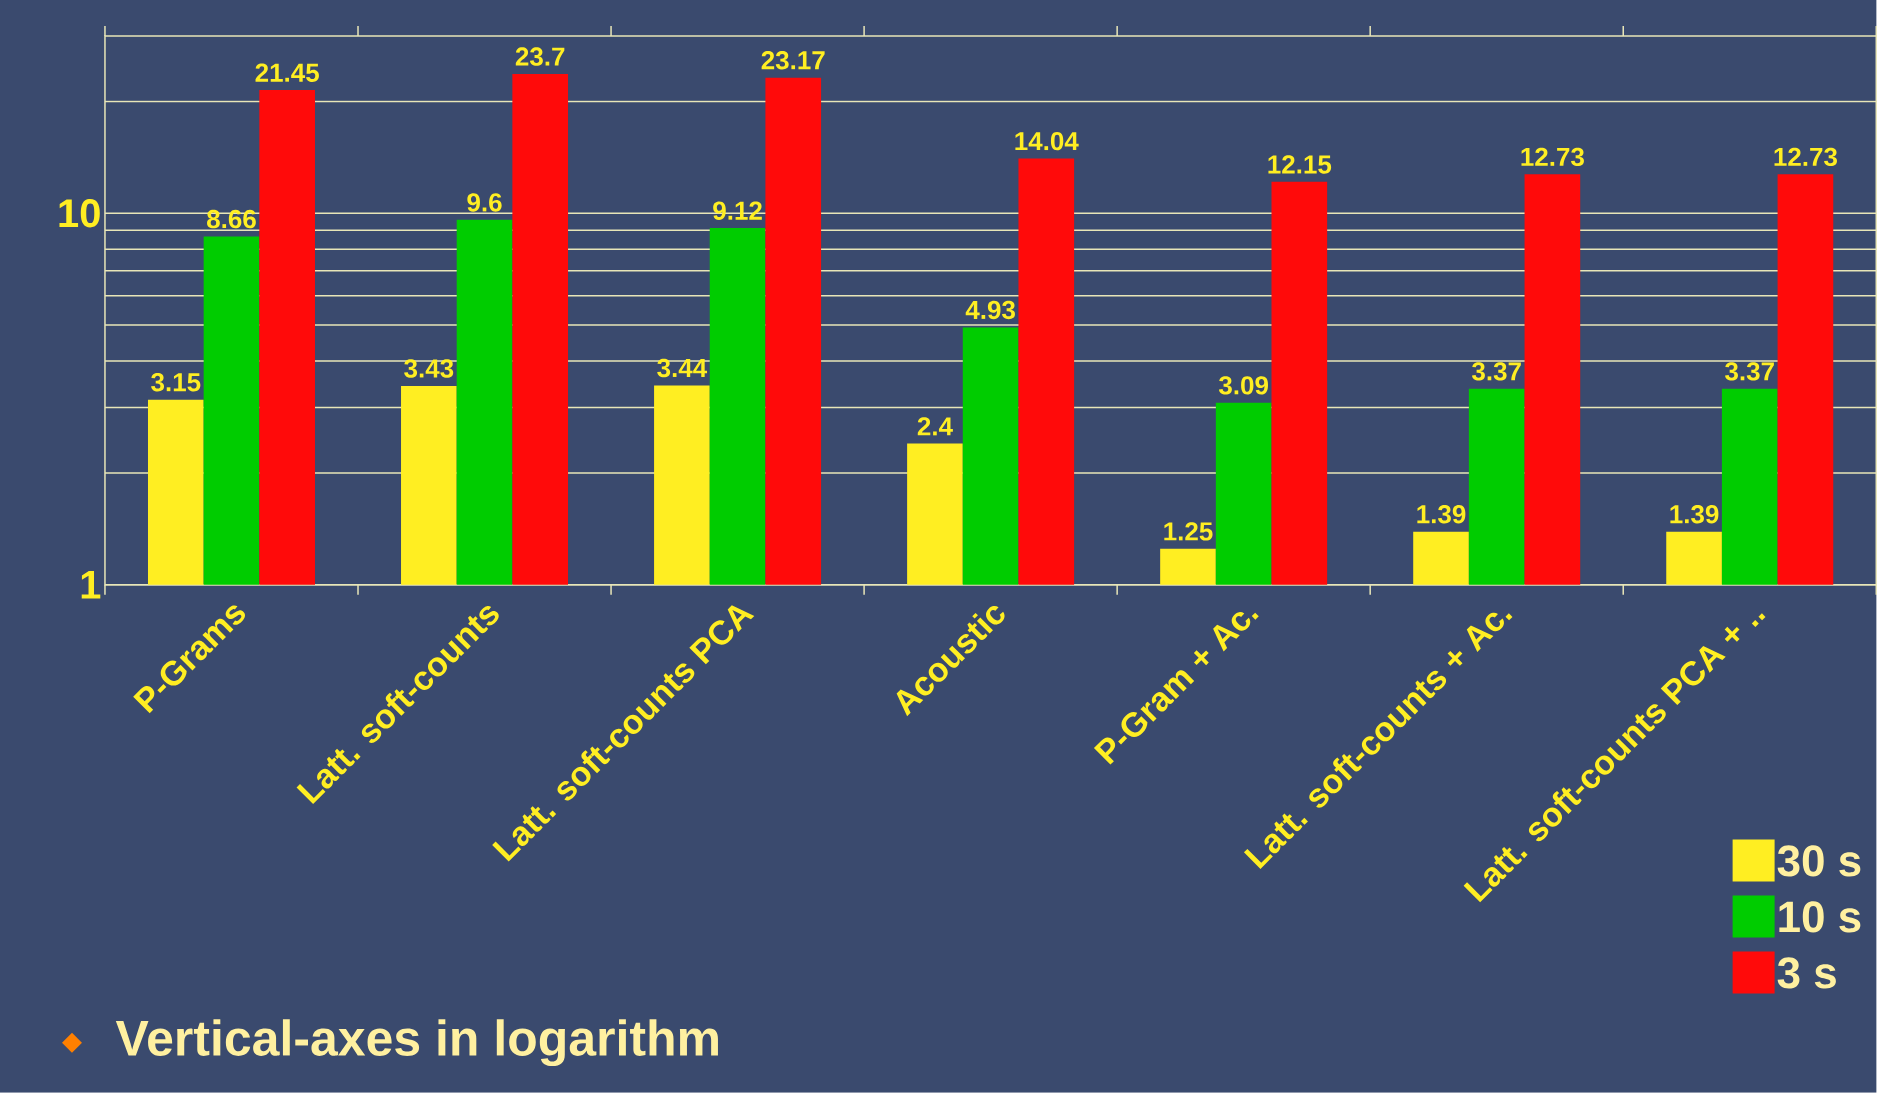  I want to click on legend-label: 30 s, so click(1819, 861).